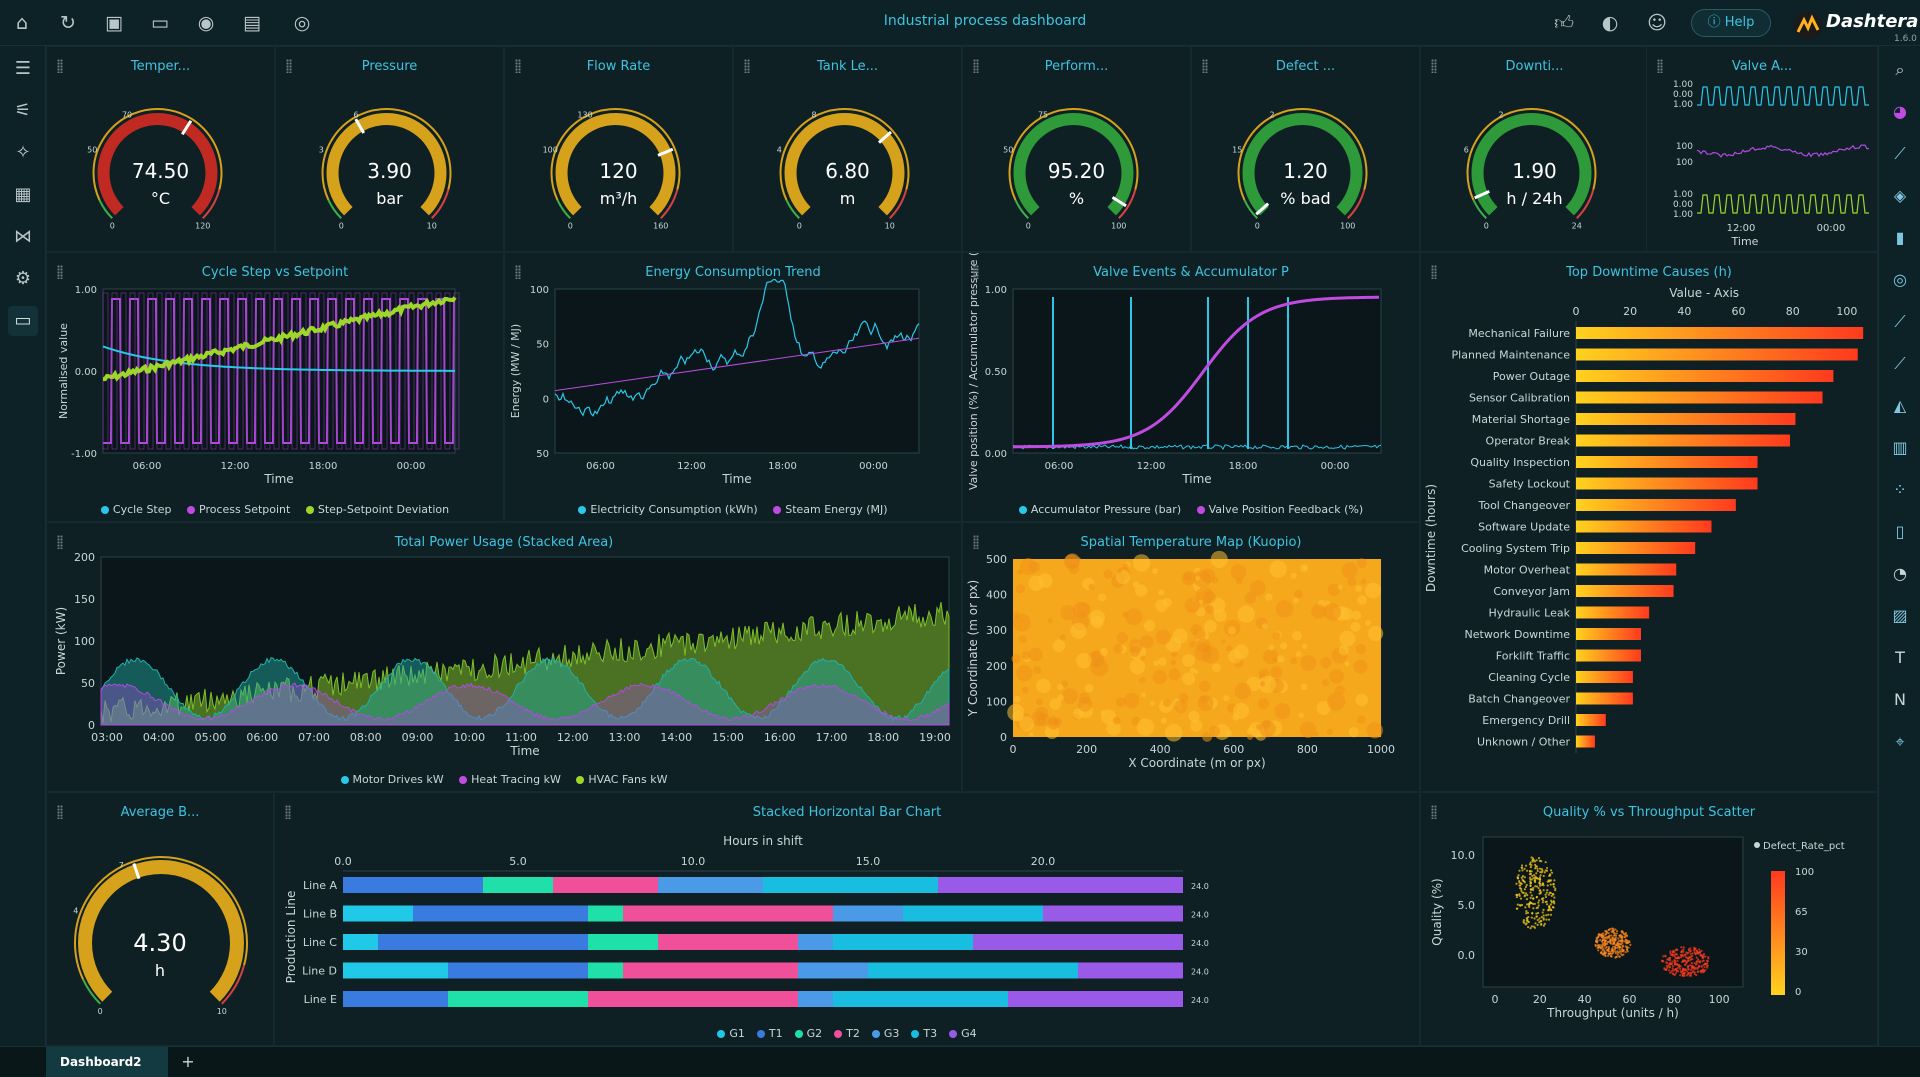 The image size is (1920, 1077). I want to click on avg-gauge-panel: Average B... 4 7 0 10 4.30 h, so click(160, 919).